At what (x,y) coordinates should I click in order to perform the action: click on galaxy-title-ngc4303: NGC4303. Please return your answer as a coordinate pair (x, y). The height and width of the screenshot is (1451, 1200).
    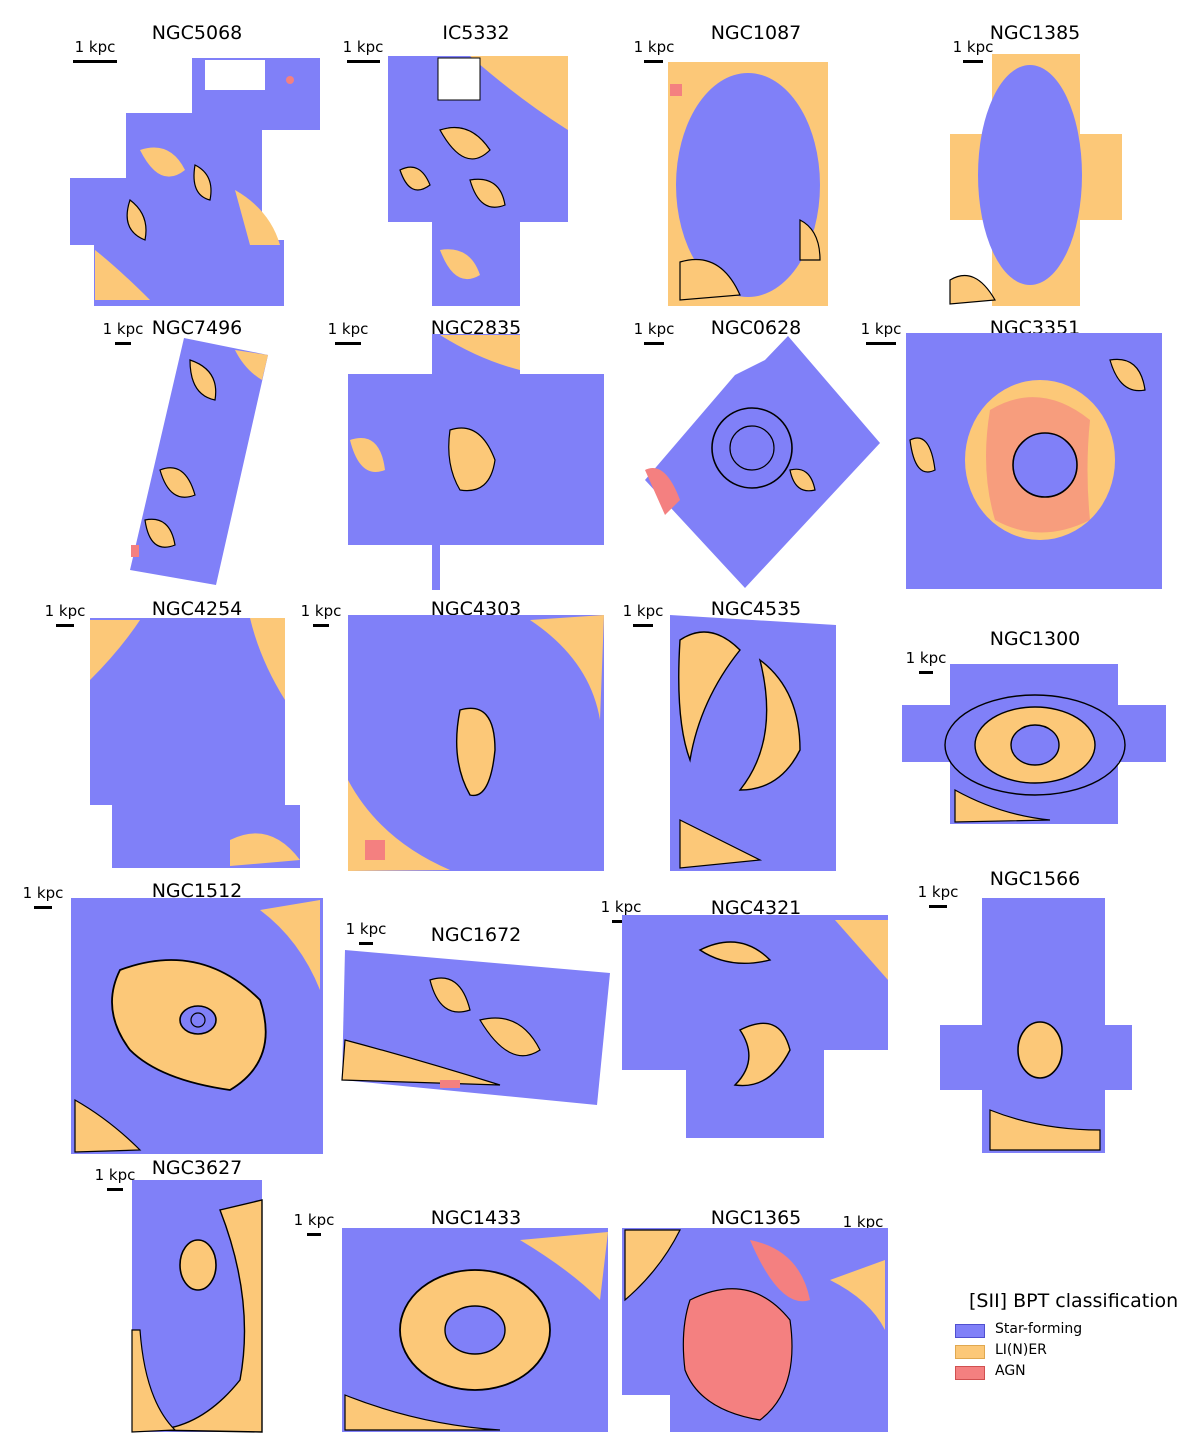
    Looking at the image, I should click on (476, 609).